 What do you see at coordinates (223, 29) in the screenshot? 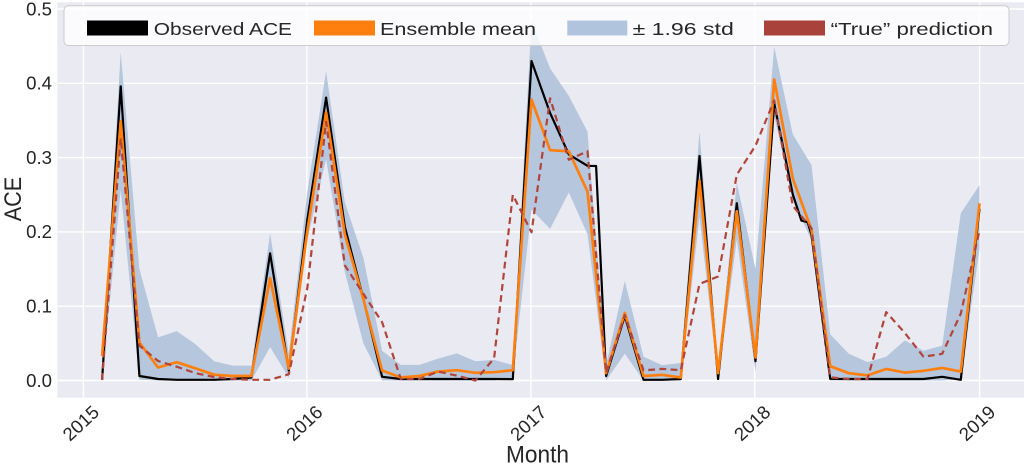
I see `svg-text: Observed ACE` at bounding box center [223, 29].